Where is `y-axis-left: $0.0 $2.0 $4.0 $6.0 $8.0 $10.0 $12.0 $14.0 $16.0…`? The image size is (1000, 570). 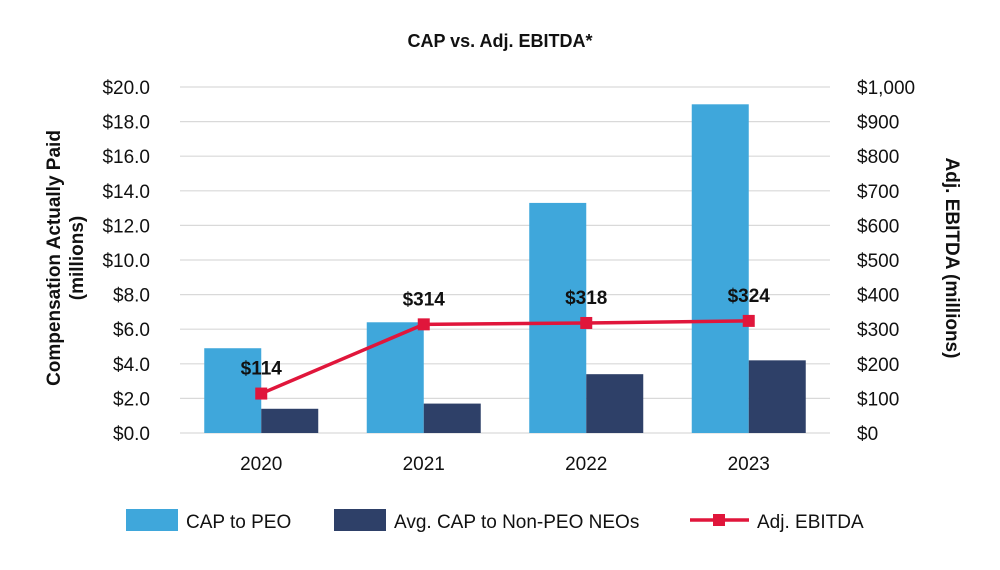 y-axis-left: $0.0 $2.0 $4.0 $6.0 $8.0 $10.0 $12.0 $14.0 $16.0… is located at coordinates (126, 261).